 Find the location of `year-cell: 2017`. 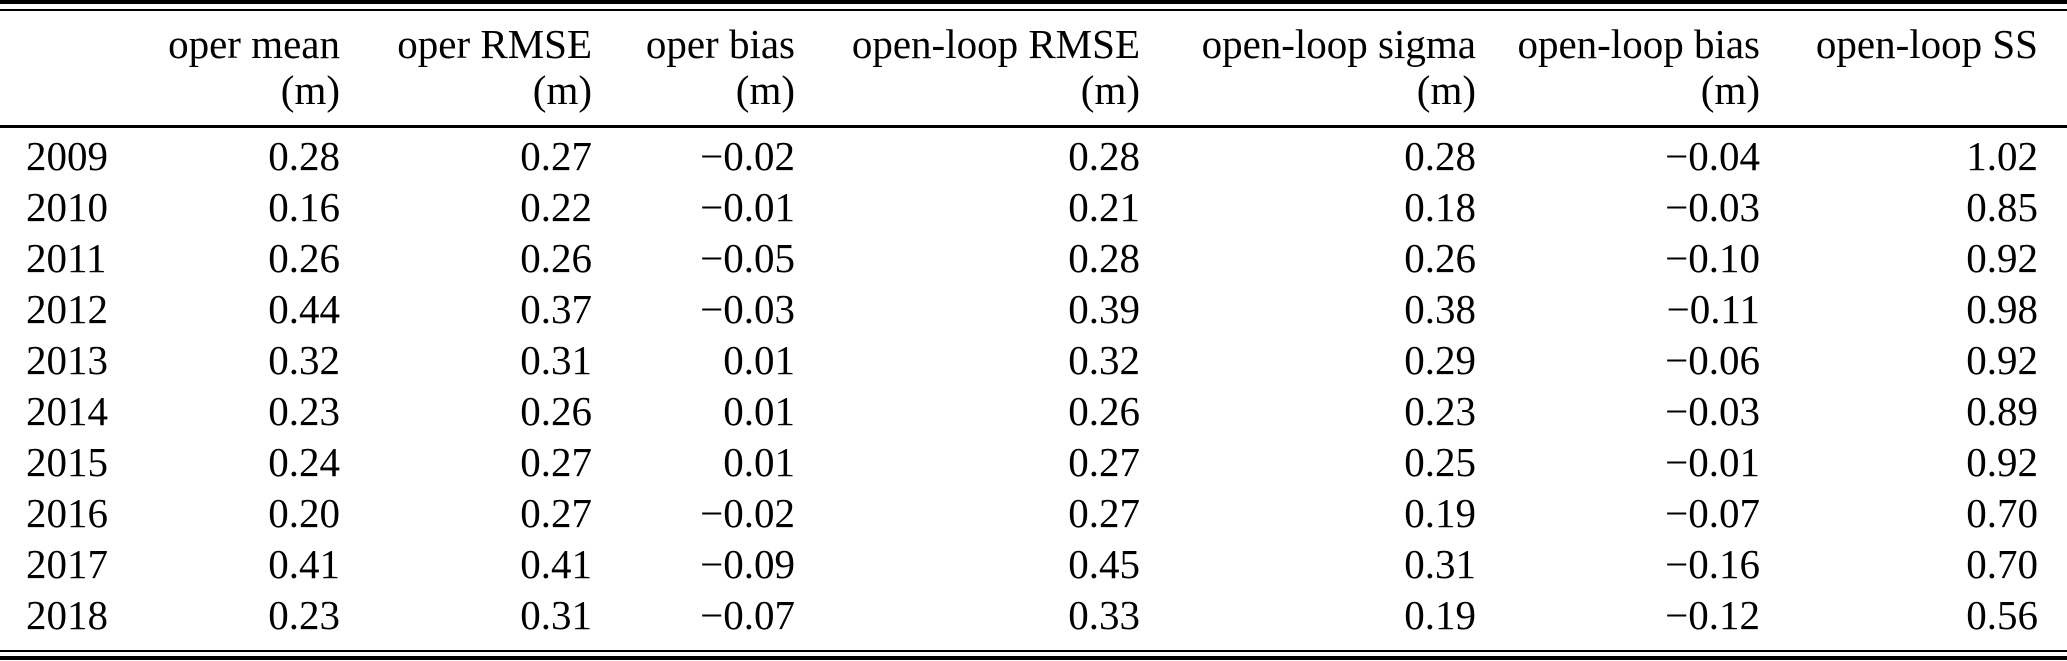

year-cell: 2017 is located at coordinates (67, 564).